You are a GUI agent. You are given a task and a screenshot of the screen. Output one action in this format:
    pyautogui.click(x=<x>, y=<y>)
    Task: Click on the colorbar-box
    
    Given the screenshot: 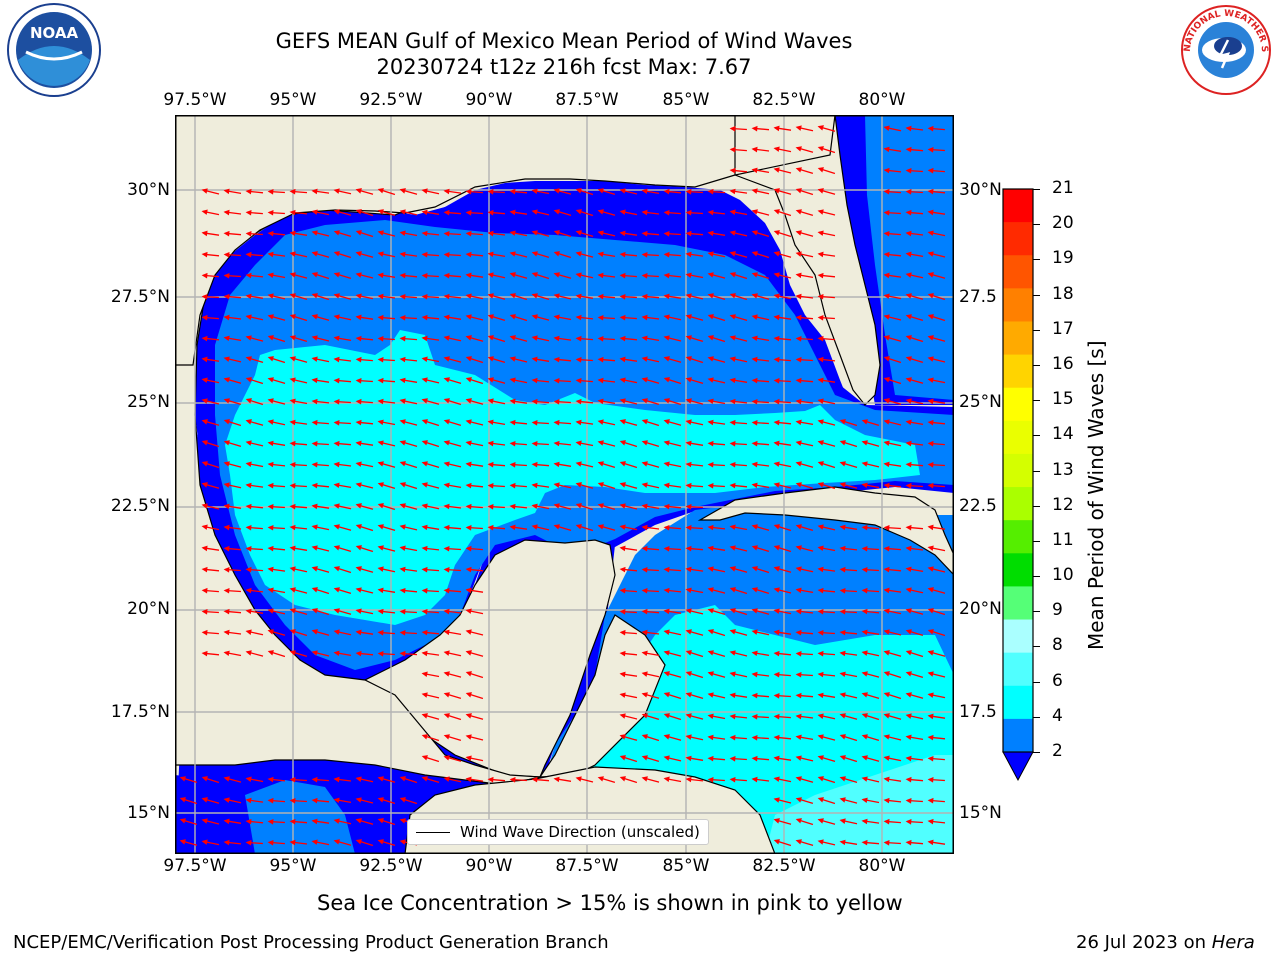 What is the action you would take?
    pyautogui.click(x=1018, y=272)
    